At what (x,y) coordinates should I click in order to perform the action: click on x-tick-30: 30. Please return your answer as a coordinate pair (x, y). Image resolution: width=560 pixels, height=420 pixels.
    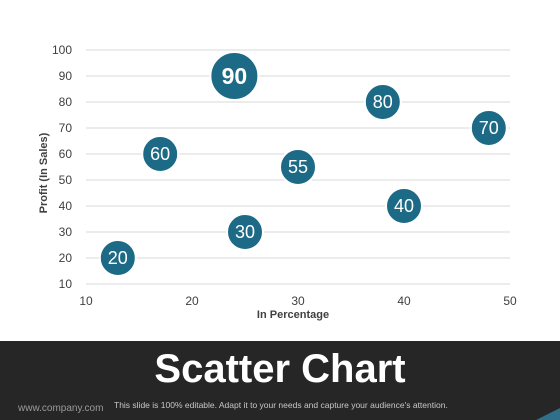
    Looking at the image, I should click on (298, 301).